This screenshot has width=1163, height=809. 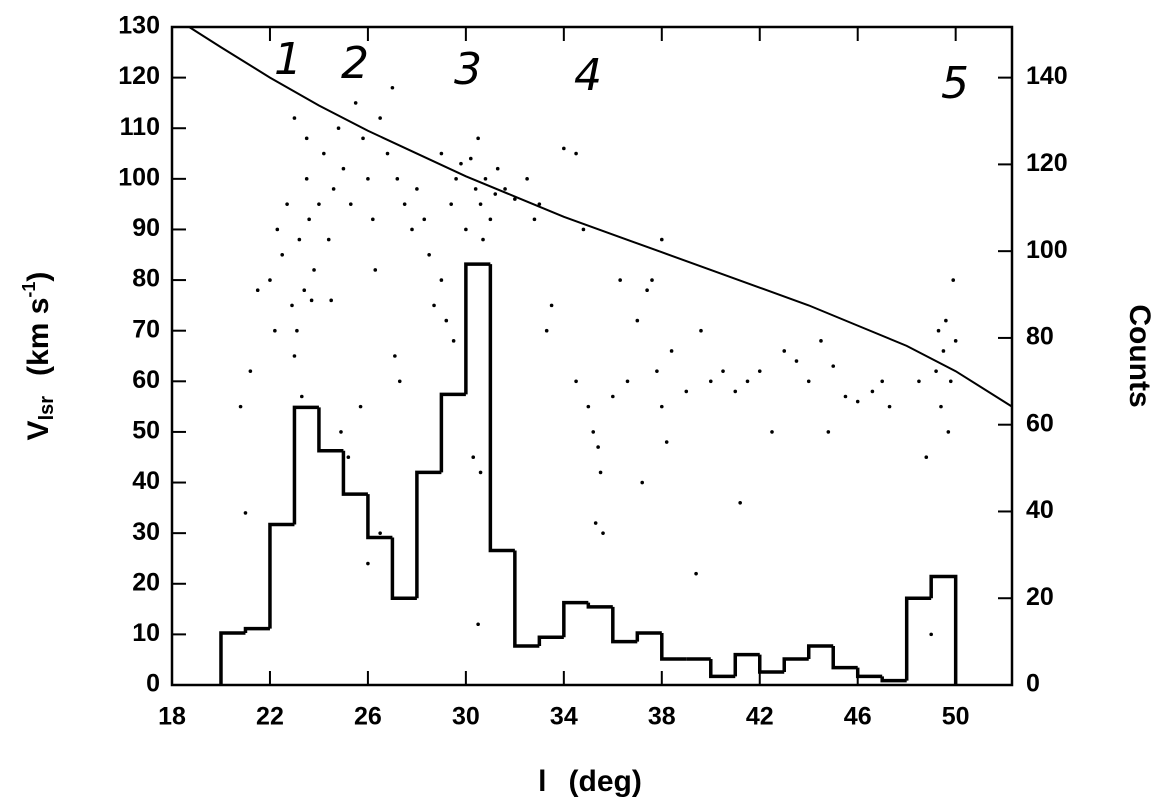 What do you see at coordinates (140, 127) in the screenshot?
I see `y-tick-label: 110` at bounding box center [140, 127].